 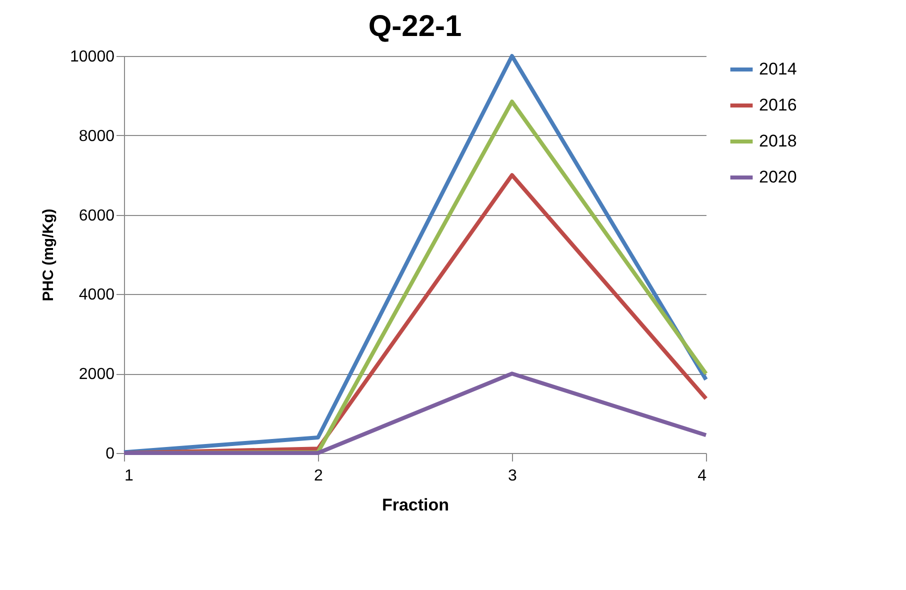 I want to click on y-tick-label: 0, so click(x=110, y=454).